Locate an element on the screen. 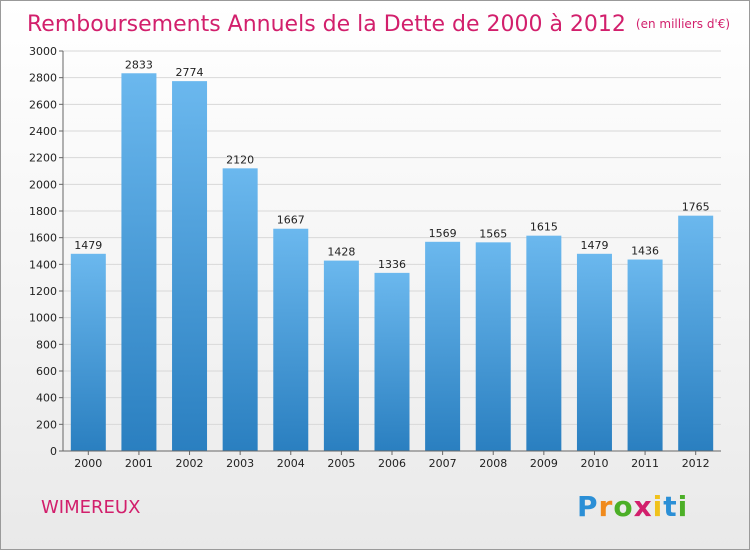  y-tick-label: 1800 is located at coordinates (43, 211).